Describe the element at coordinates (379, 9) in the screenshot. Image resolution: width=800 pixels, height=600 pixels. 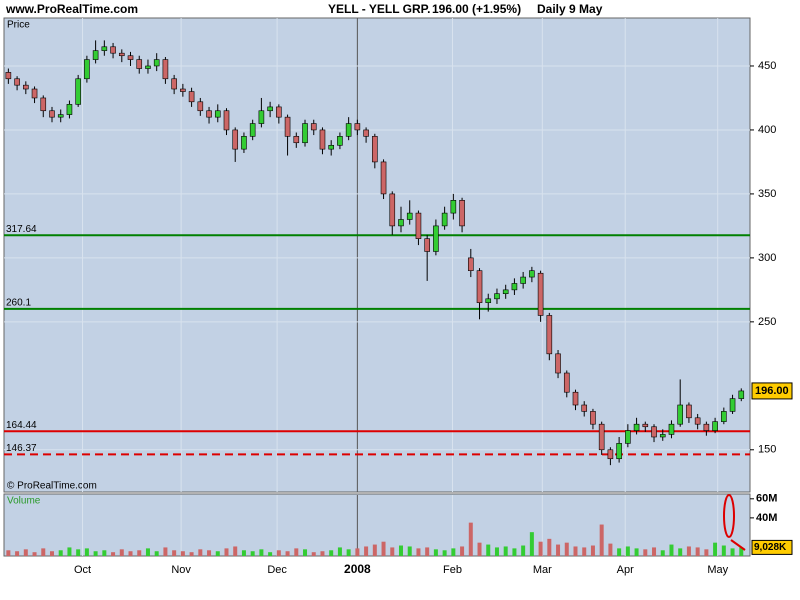
I see `chart-title: YELL - YELL GRP.` at that location.